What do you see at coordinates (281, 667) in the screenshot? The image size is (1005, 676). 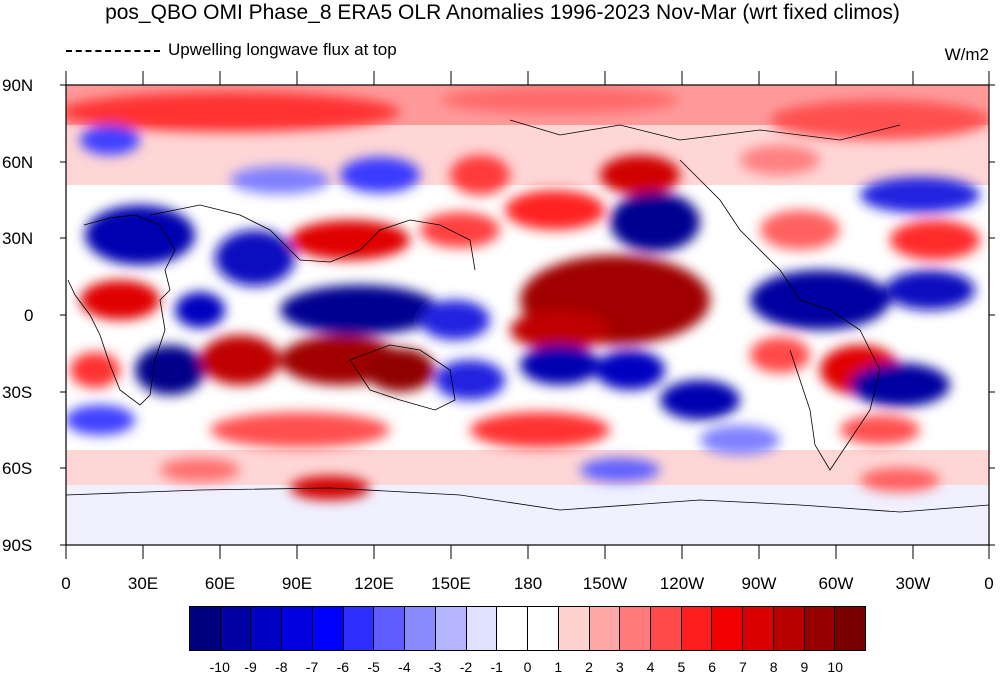 I see `colorbar-tick-label: -8` at bounding box center [281, 667].